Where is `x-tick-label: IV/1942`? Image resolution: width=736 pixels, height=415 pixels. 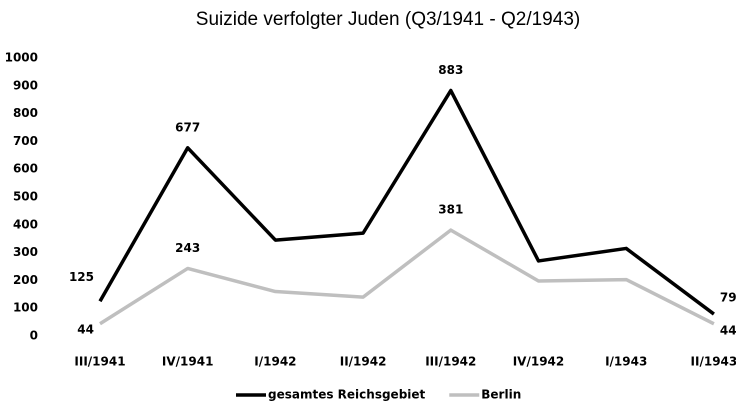
x-tick-label: IV/1942 is located at coordinates (539, 362).